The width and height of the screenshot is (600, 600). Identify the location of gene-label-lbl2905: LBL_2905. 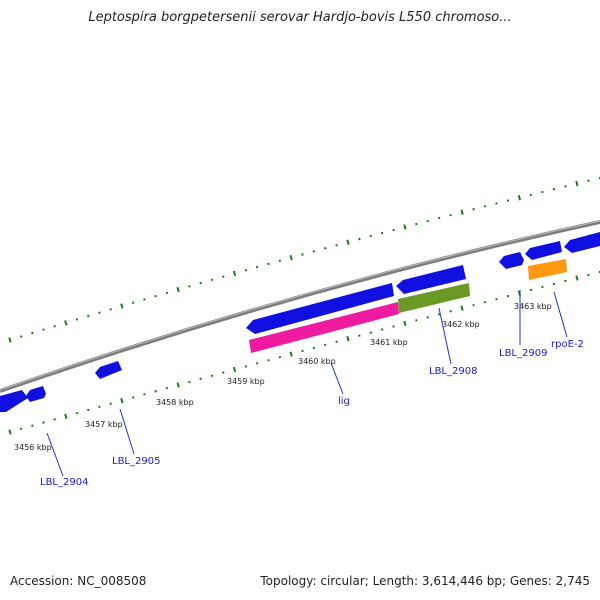
(136, 461).